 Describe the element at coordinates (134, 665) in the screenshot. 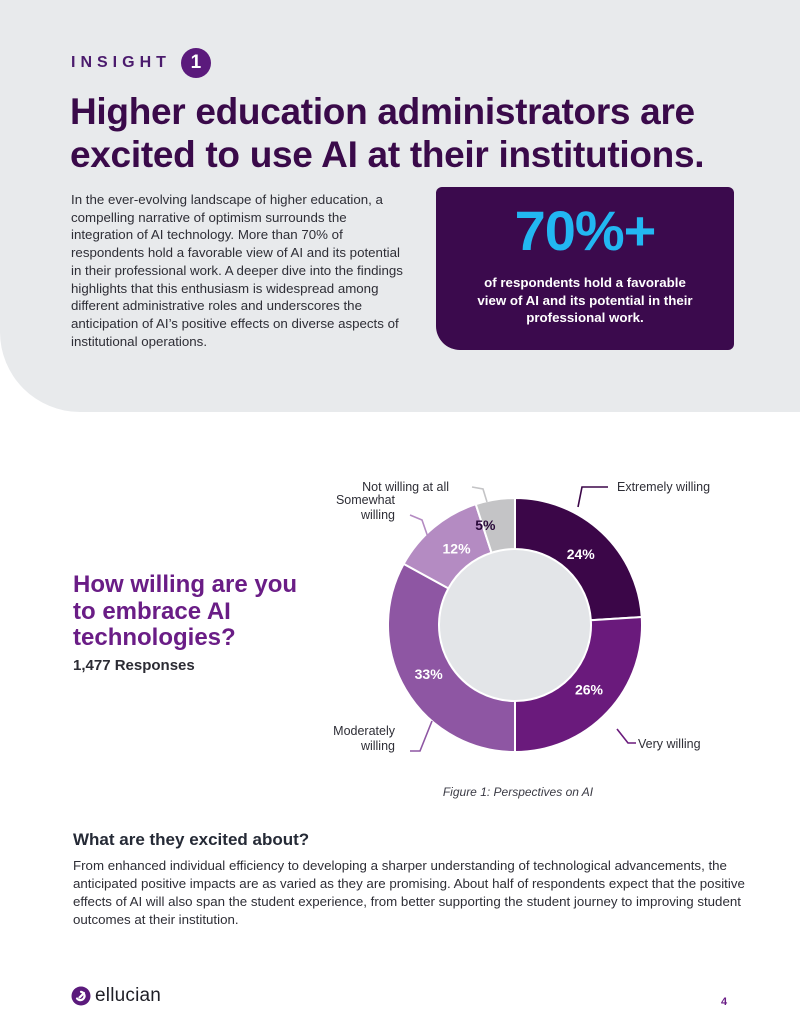

I see `response-count: 1,477 Responses` at that location.